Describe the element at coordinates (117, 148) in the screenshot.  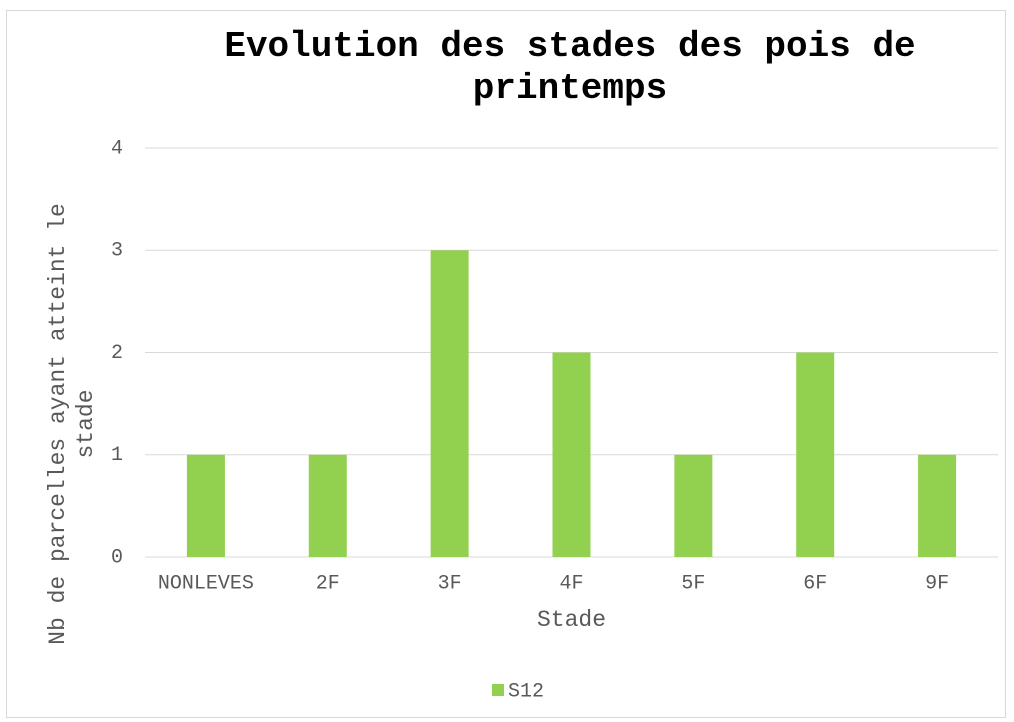
I see `y-tick-label: 4` at that location.